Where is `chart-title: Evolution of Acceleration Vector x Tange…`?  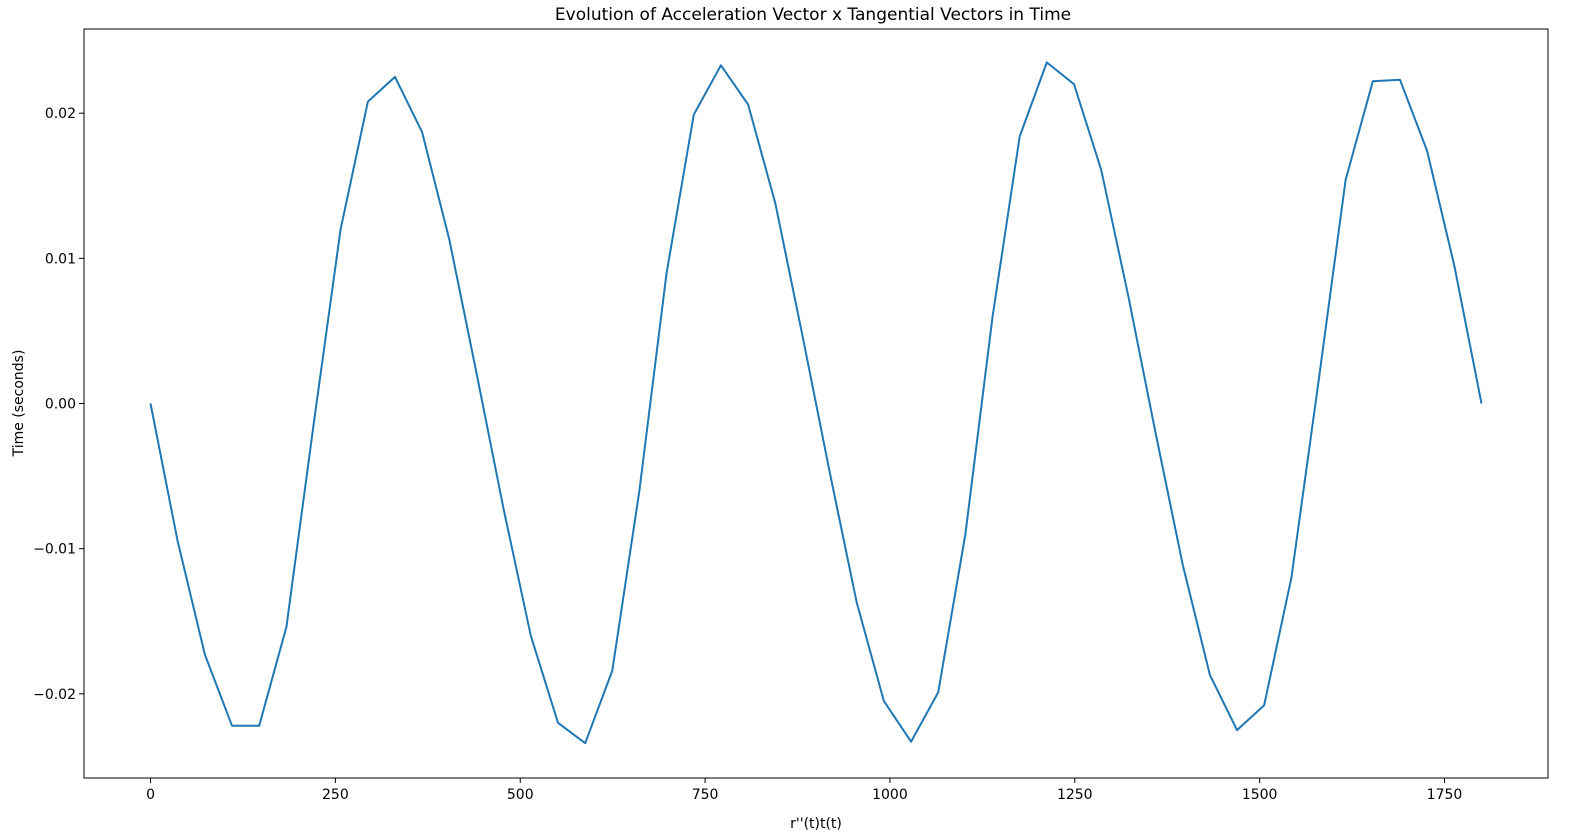 chart-title: Evolution of Acceleration Vector x Tange… is located at coordinates (813, 15).